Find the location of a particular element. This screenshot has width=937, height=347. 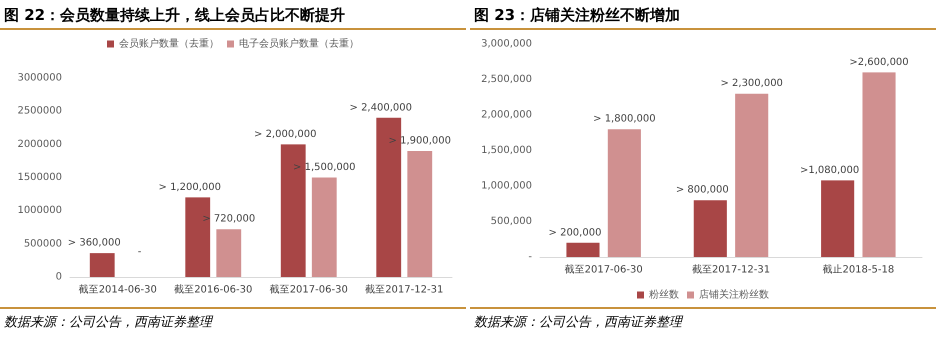

annotation: - is located at coordinates (140, 252).